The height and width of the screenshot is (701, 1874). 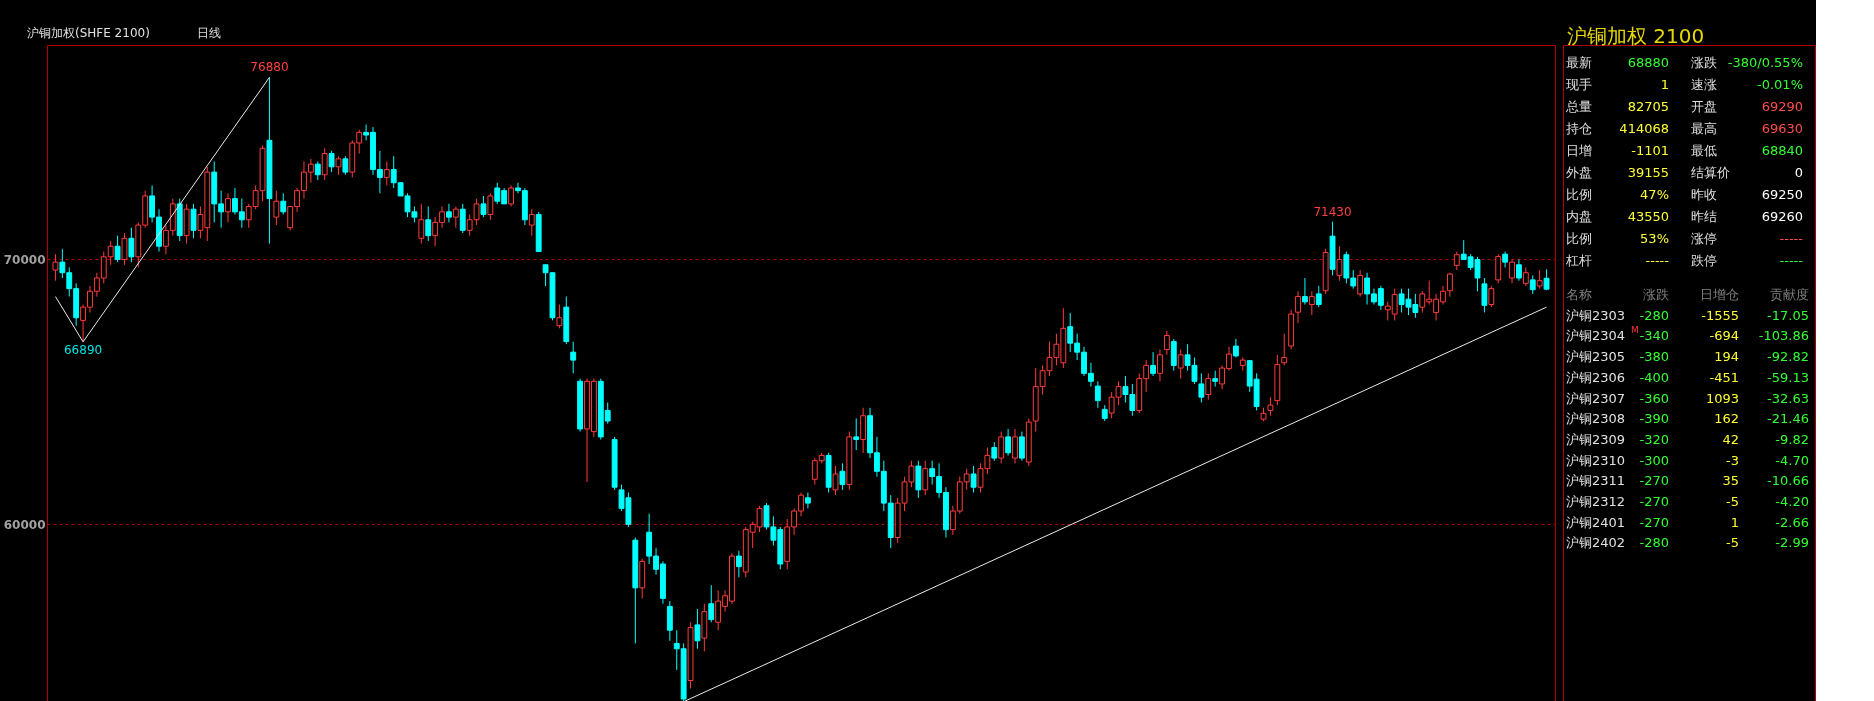 I want to click on text: -103.86, so click(x=1783, y=336).